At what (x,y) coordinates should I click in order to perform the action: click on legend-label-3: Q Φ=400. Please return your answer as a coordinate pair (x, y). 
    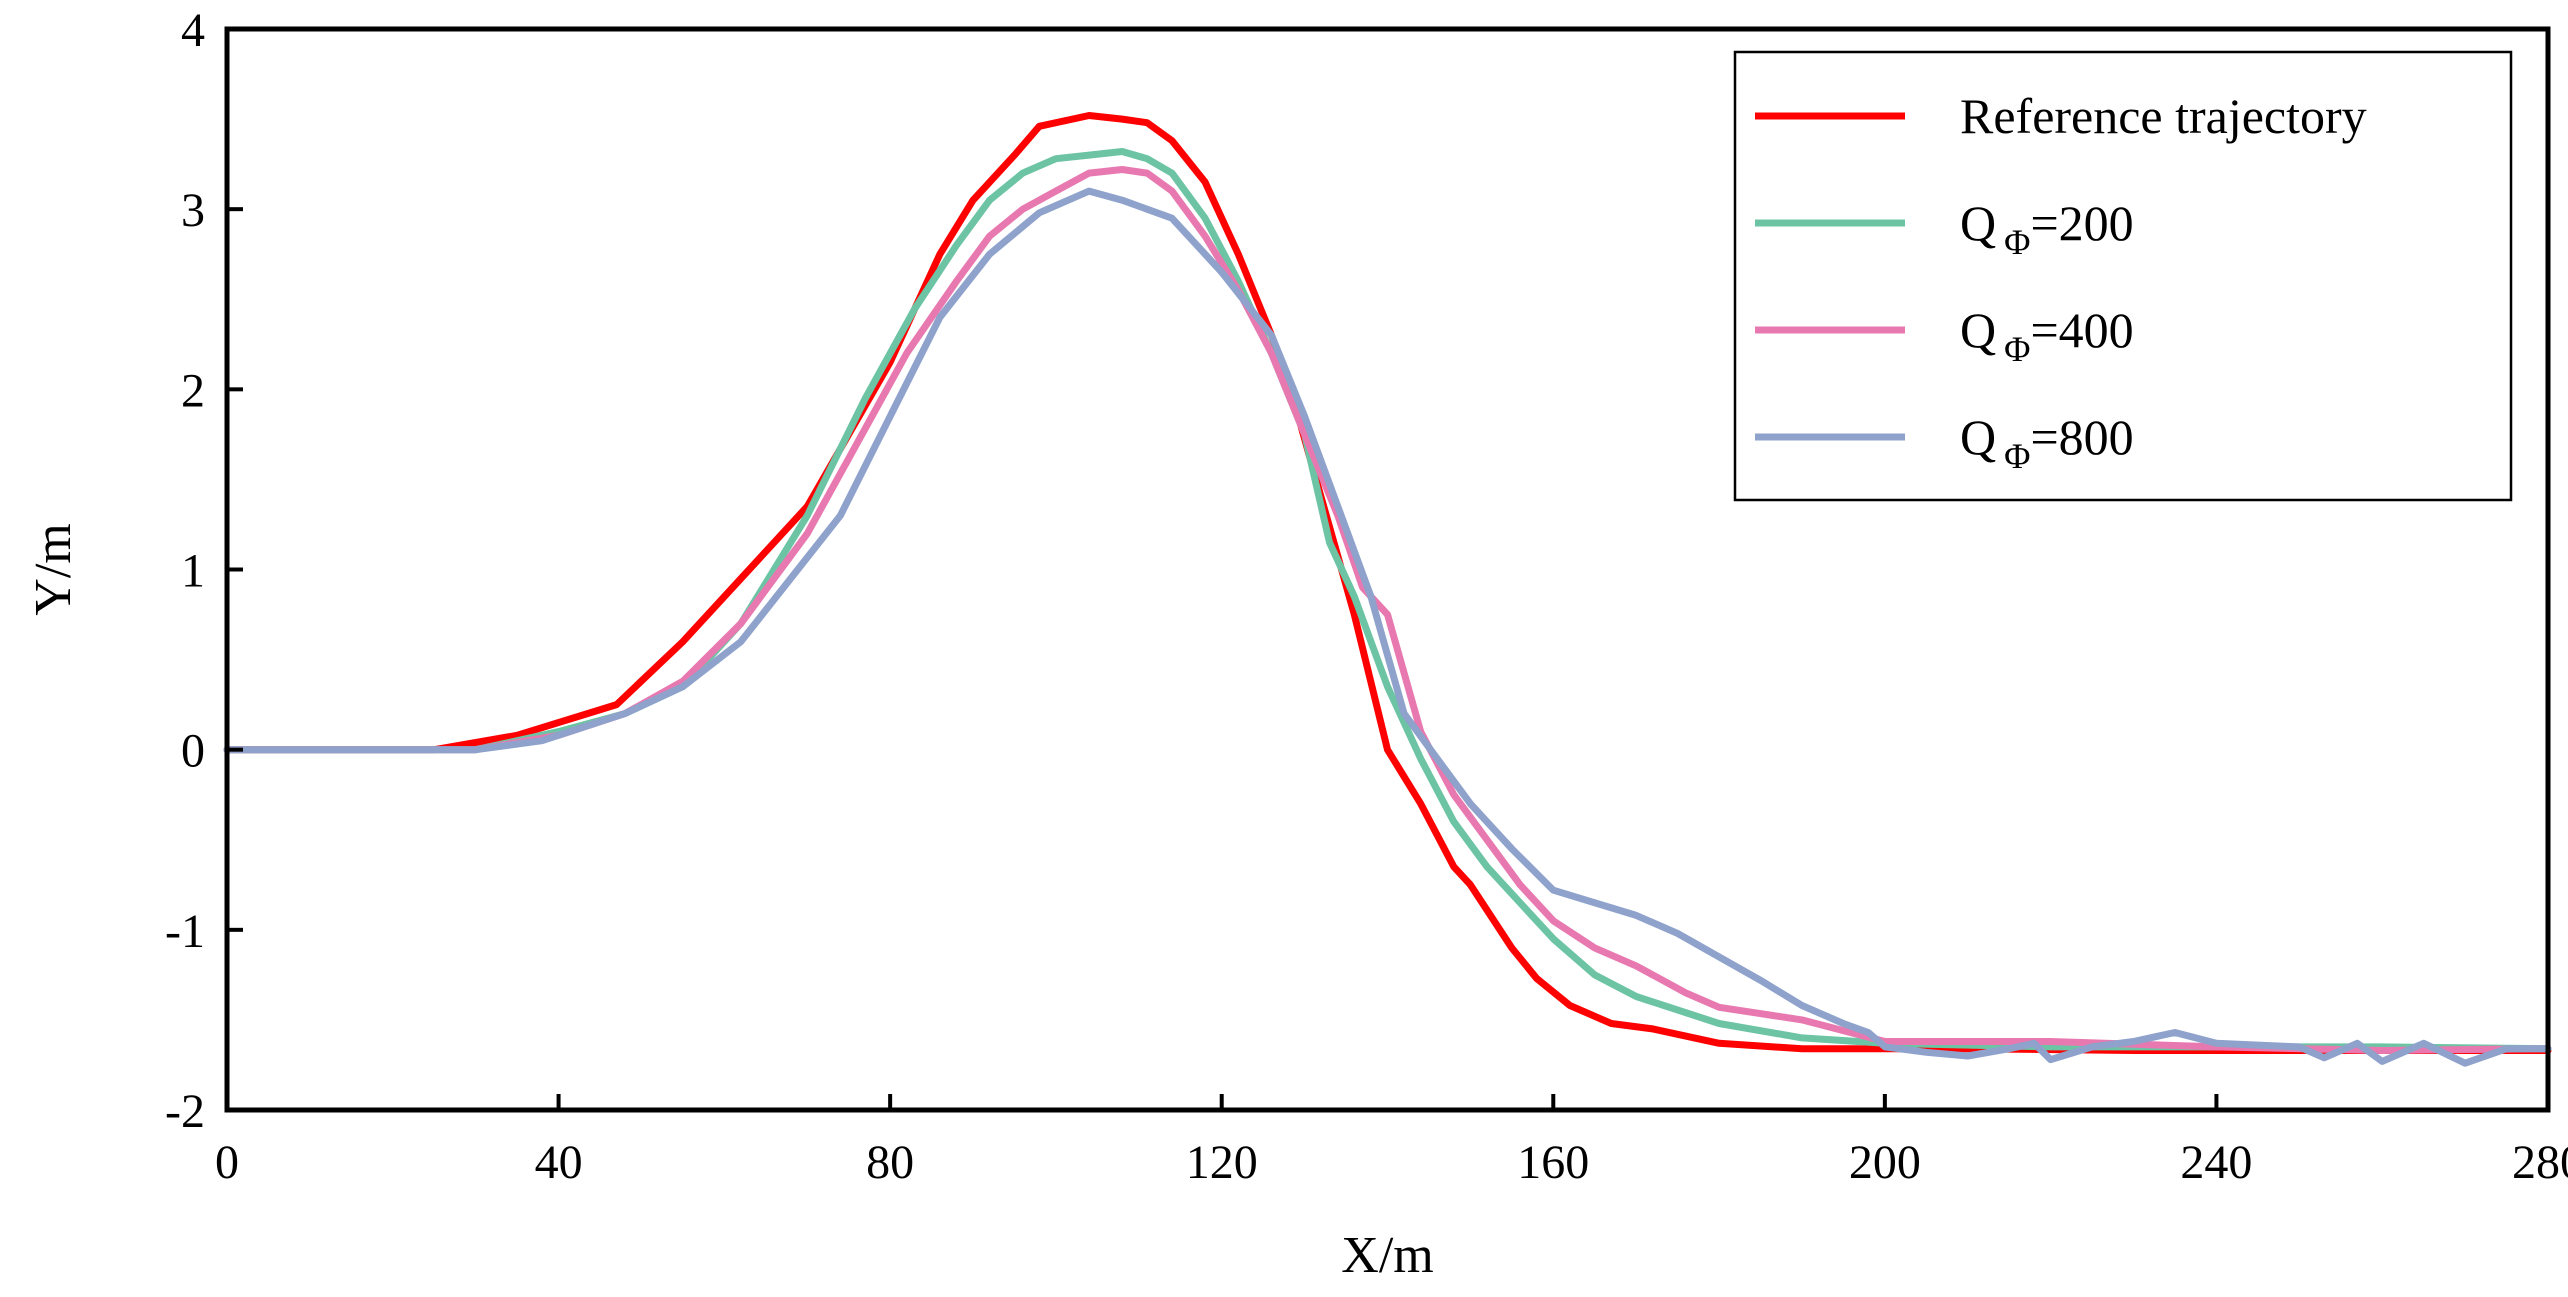
    Looking at the image, I should click on (2047, 335).